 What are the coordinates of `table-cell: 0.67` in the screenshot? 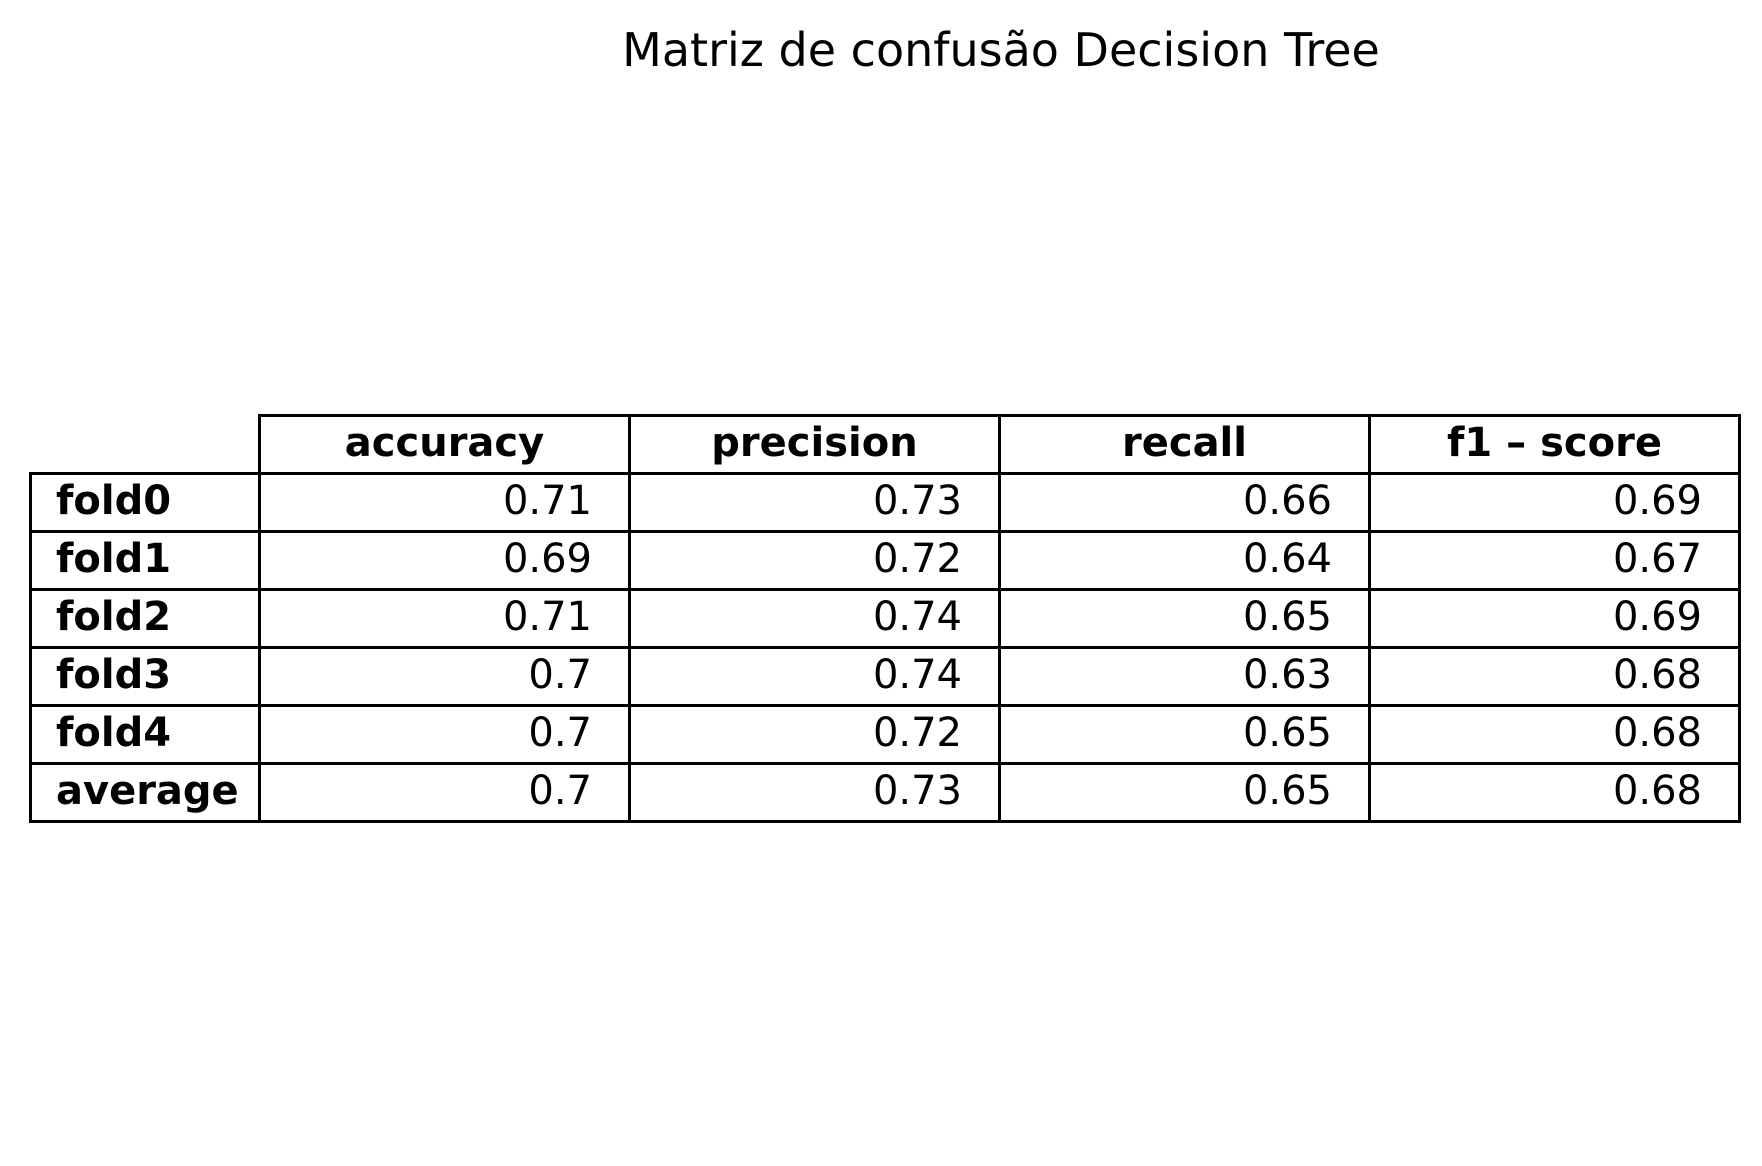 It's located at (1554, 560).